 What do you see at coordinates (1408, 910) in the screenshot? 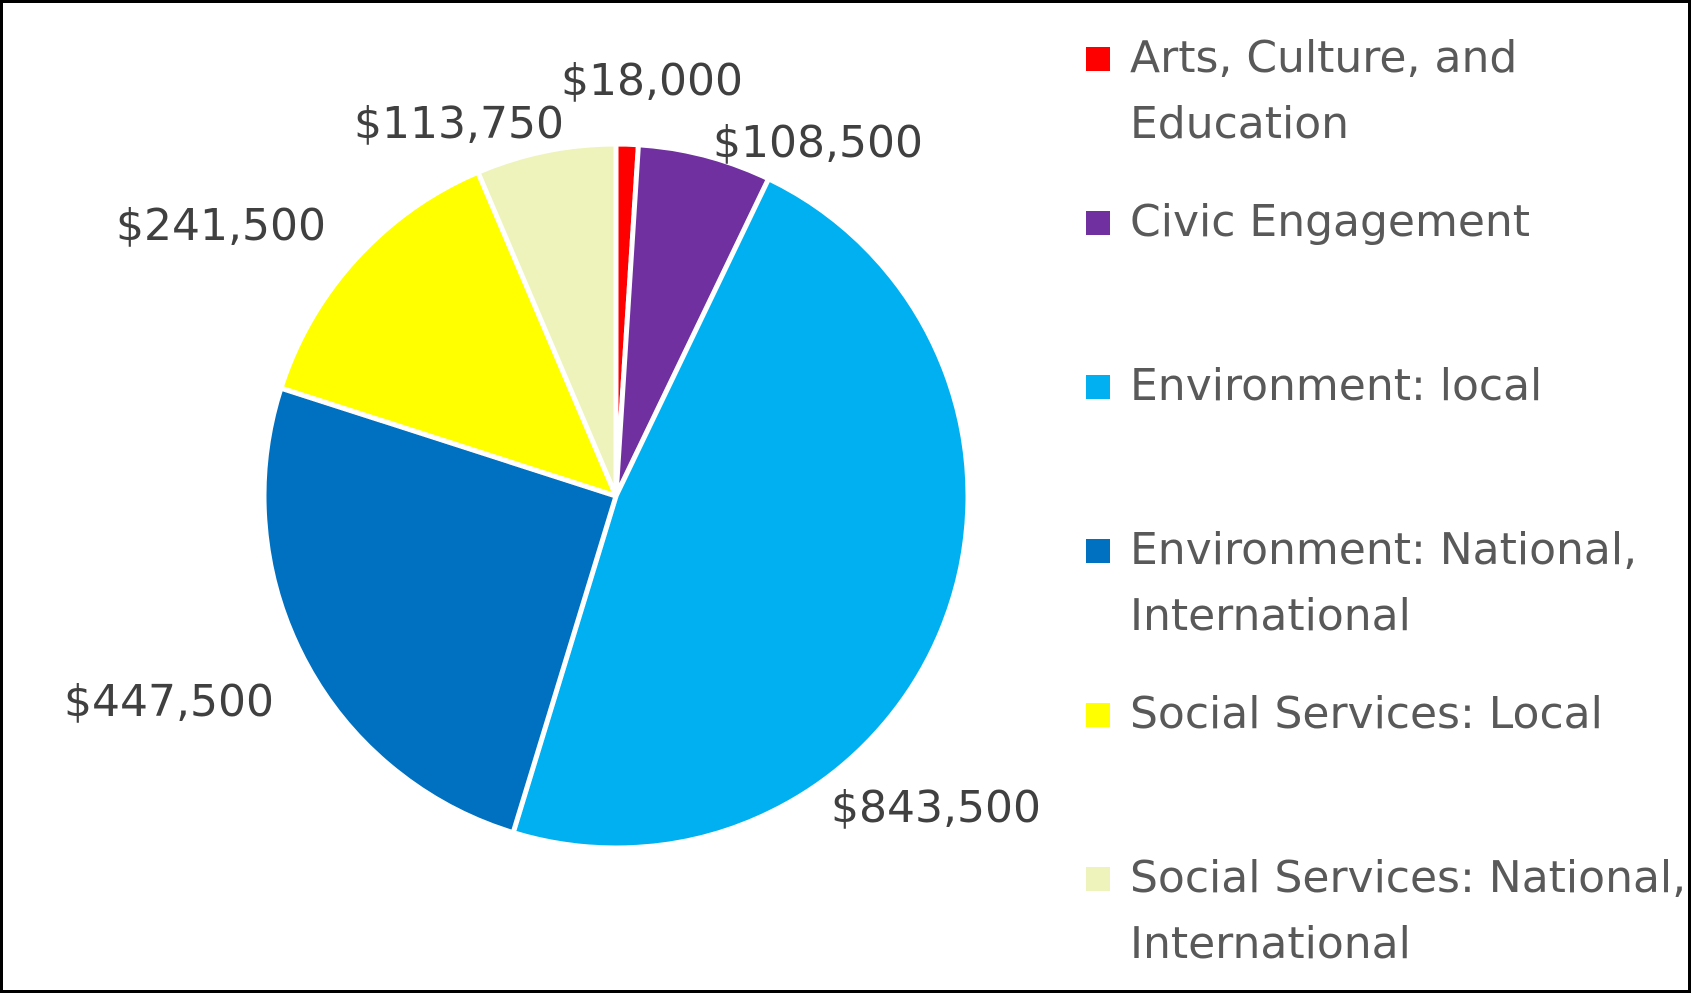
I see `legend-label-6: Social Services: National, International` at bounding box center [1408, 910].